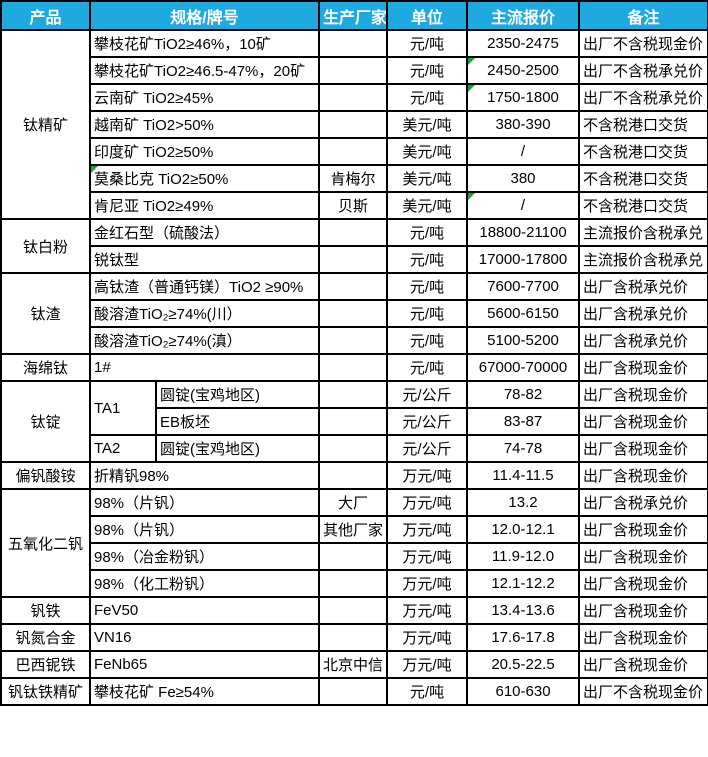 The image size is (708, 757). I want to click on cell-manufacturer: 贝斯, so click(353, 205).